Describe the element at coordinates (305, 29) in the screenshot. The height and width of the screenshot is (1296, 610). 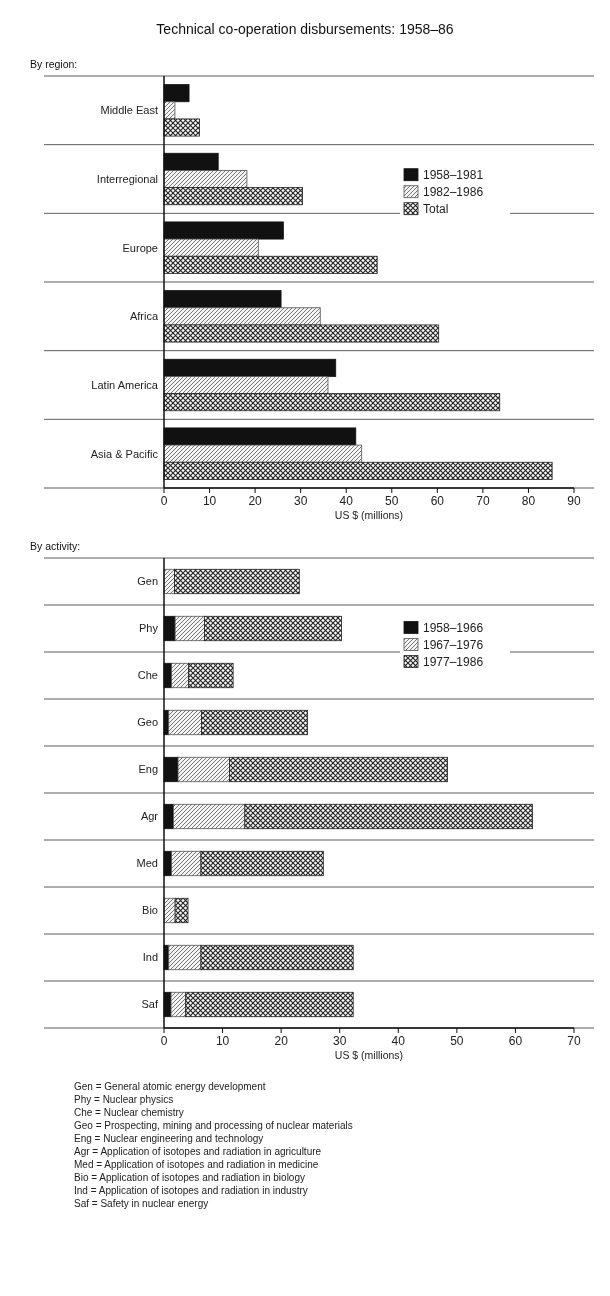
I see `chart-title: Technical co-operation disbursements: 1958–86` at that location.